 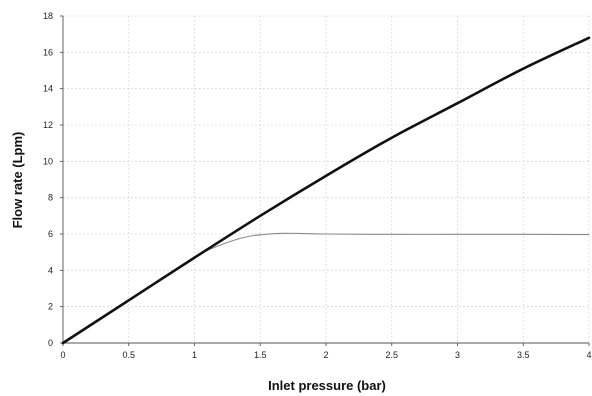 I want to click on y-tick-label: 18, so click(x=48, y=16).